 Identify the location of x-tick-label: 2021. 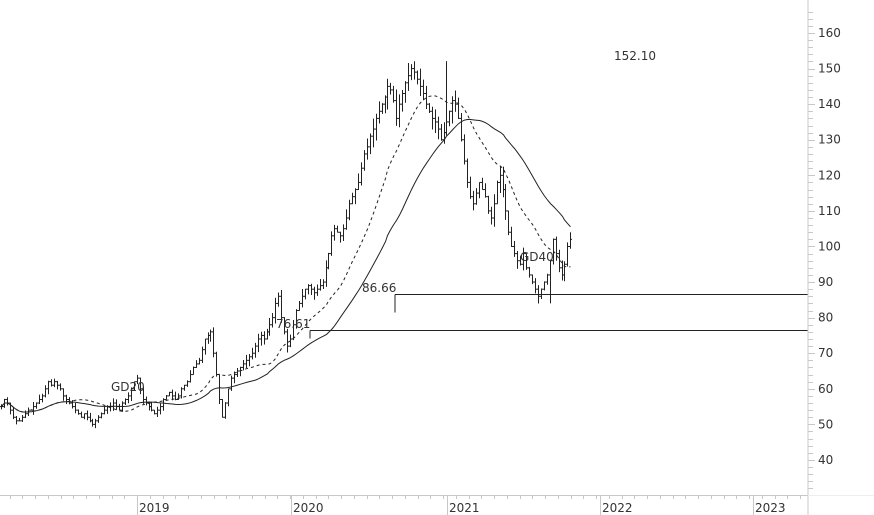
(464, 508).